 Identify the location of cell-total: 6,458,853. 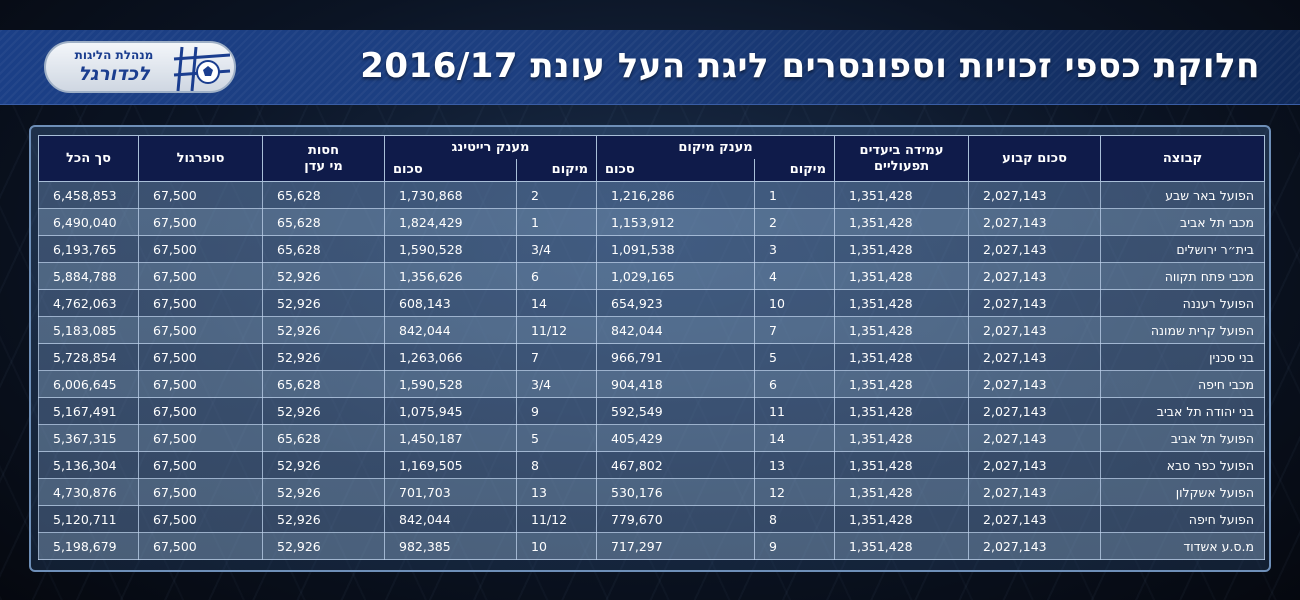
(88, 195).